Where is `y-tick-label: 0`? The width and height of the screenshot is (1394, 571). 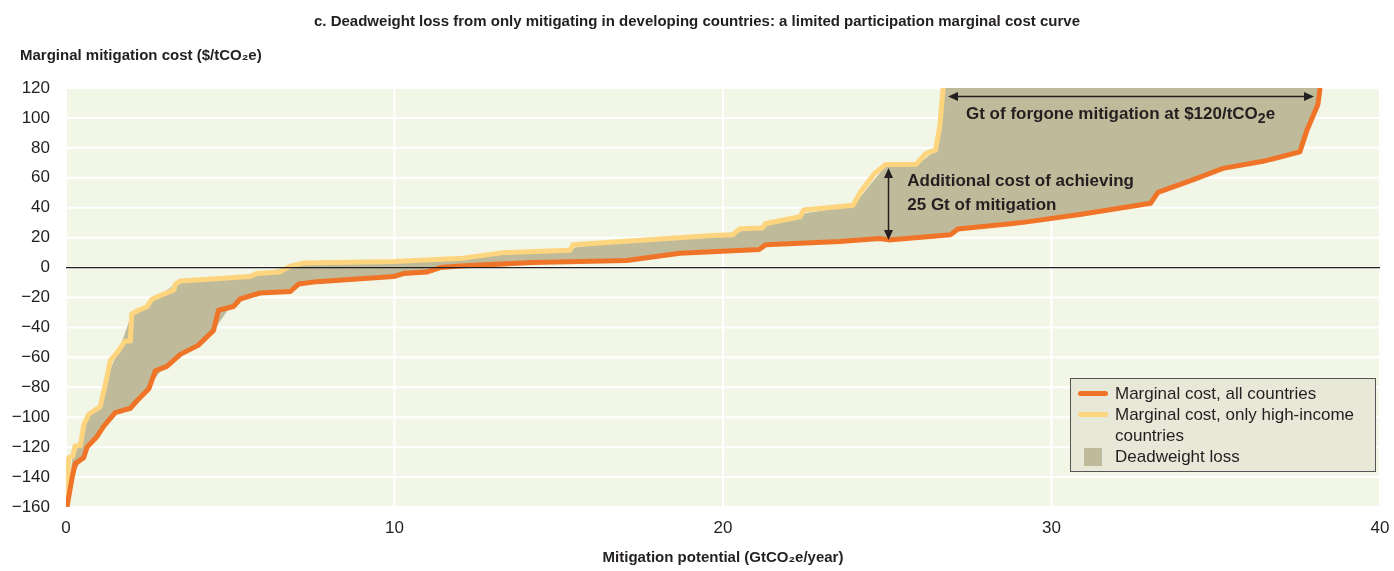
y-tick-label: 0 is located at coordinates (45, 267).